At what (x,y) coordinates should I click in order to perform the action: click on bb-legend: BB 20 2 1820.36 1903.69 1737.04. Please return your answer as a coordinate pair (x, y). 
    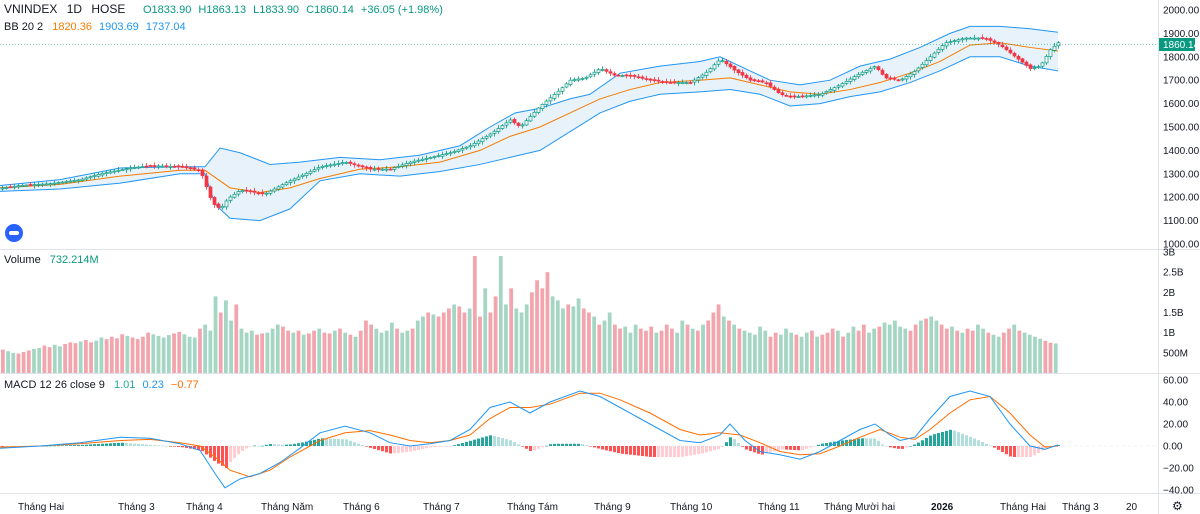
    Looking at the image, I should click on (95, 27).